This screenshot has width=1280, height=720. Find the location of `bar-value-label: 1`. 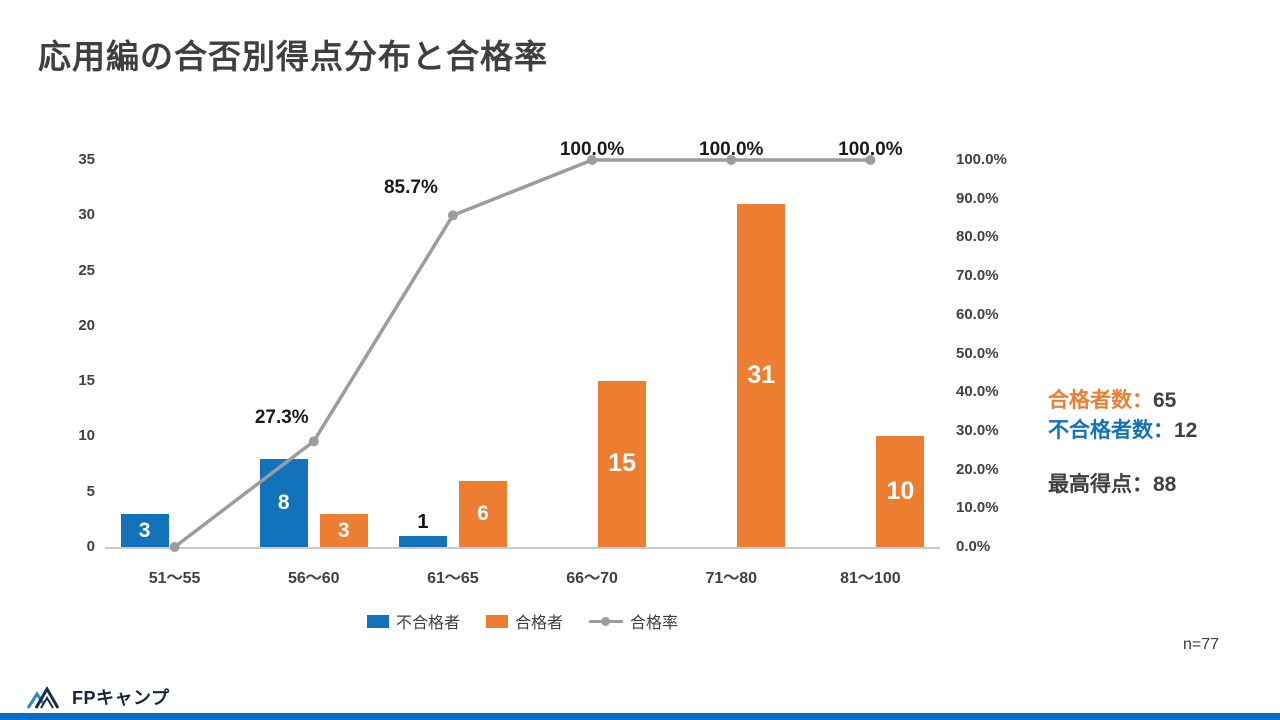

bar-value-label: 1 is located at coordinates (423, 521).